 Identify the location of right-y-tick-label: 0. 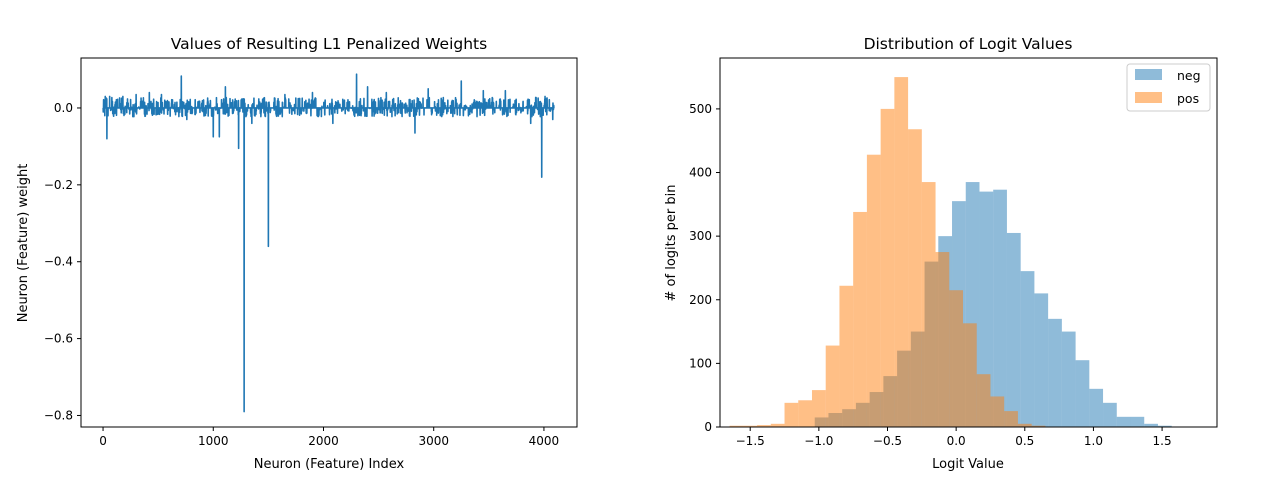
(708, 427).